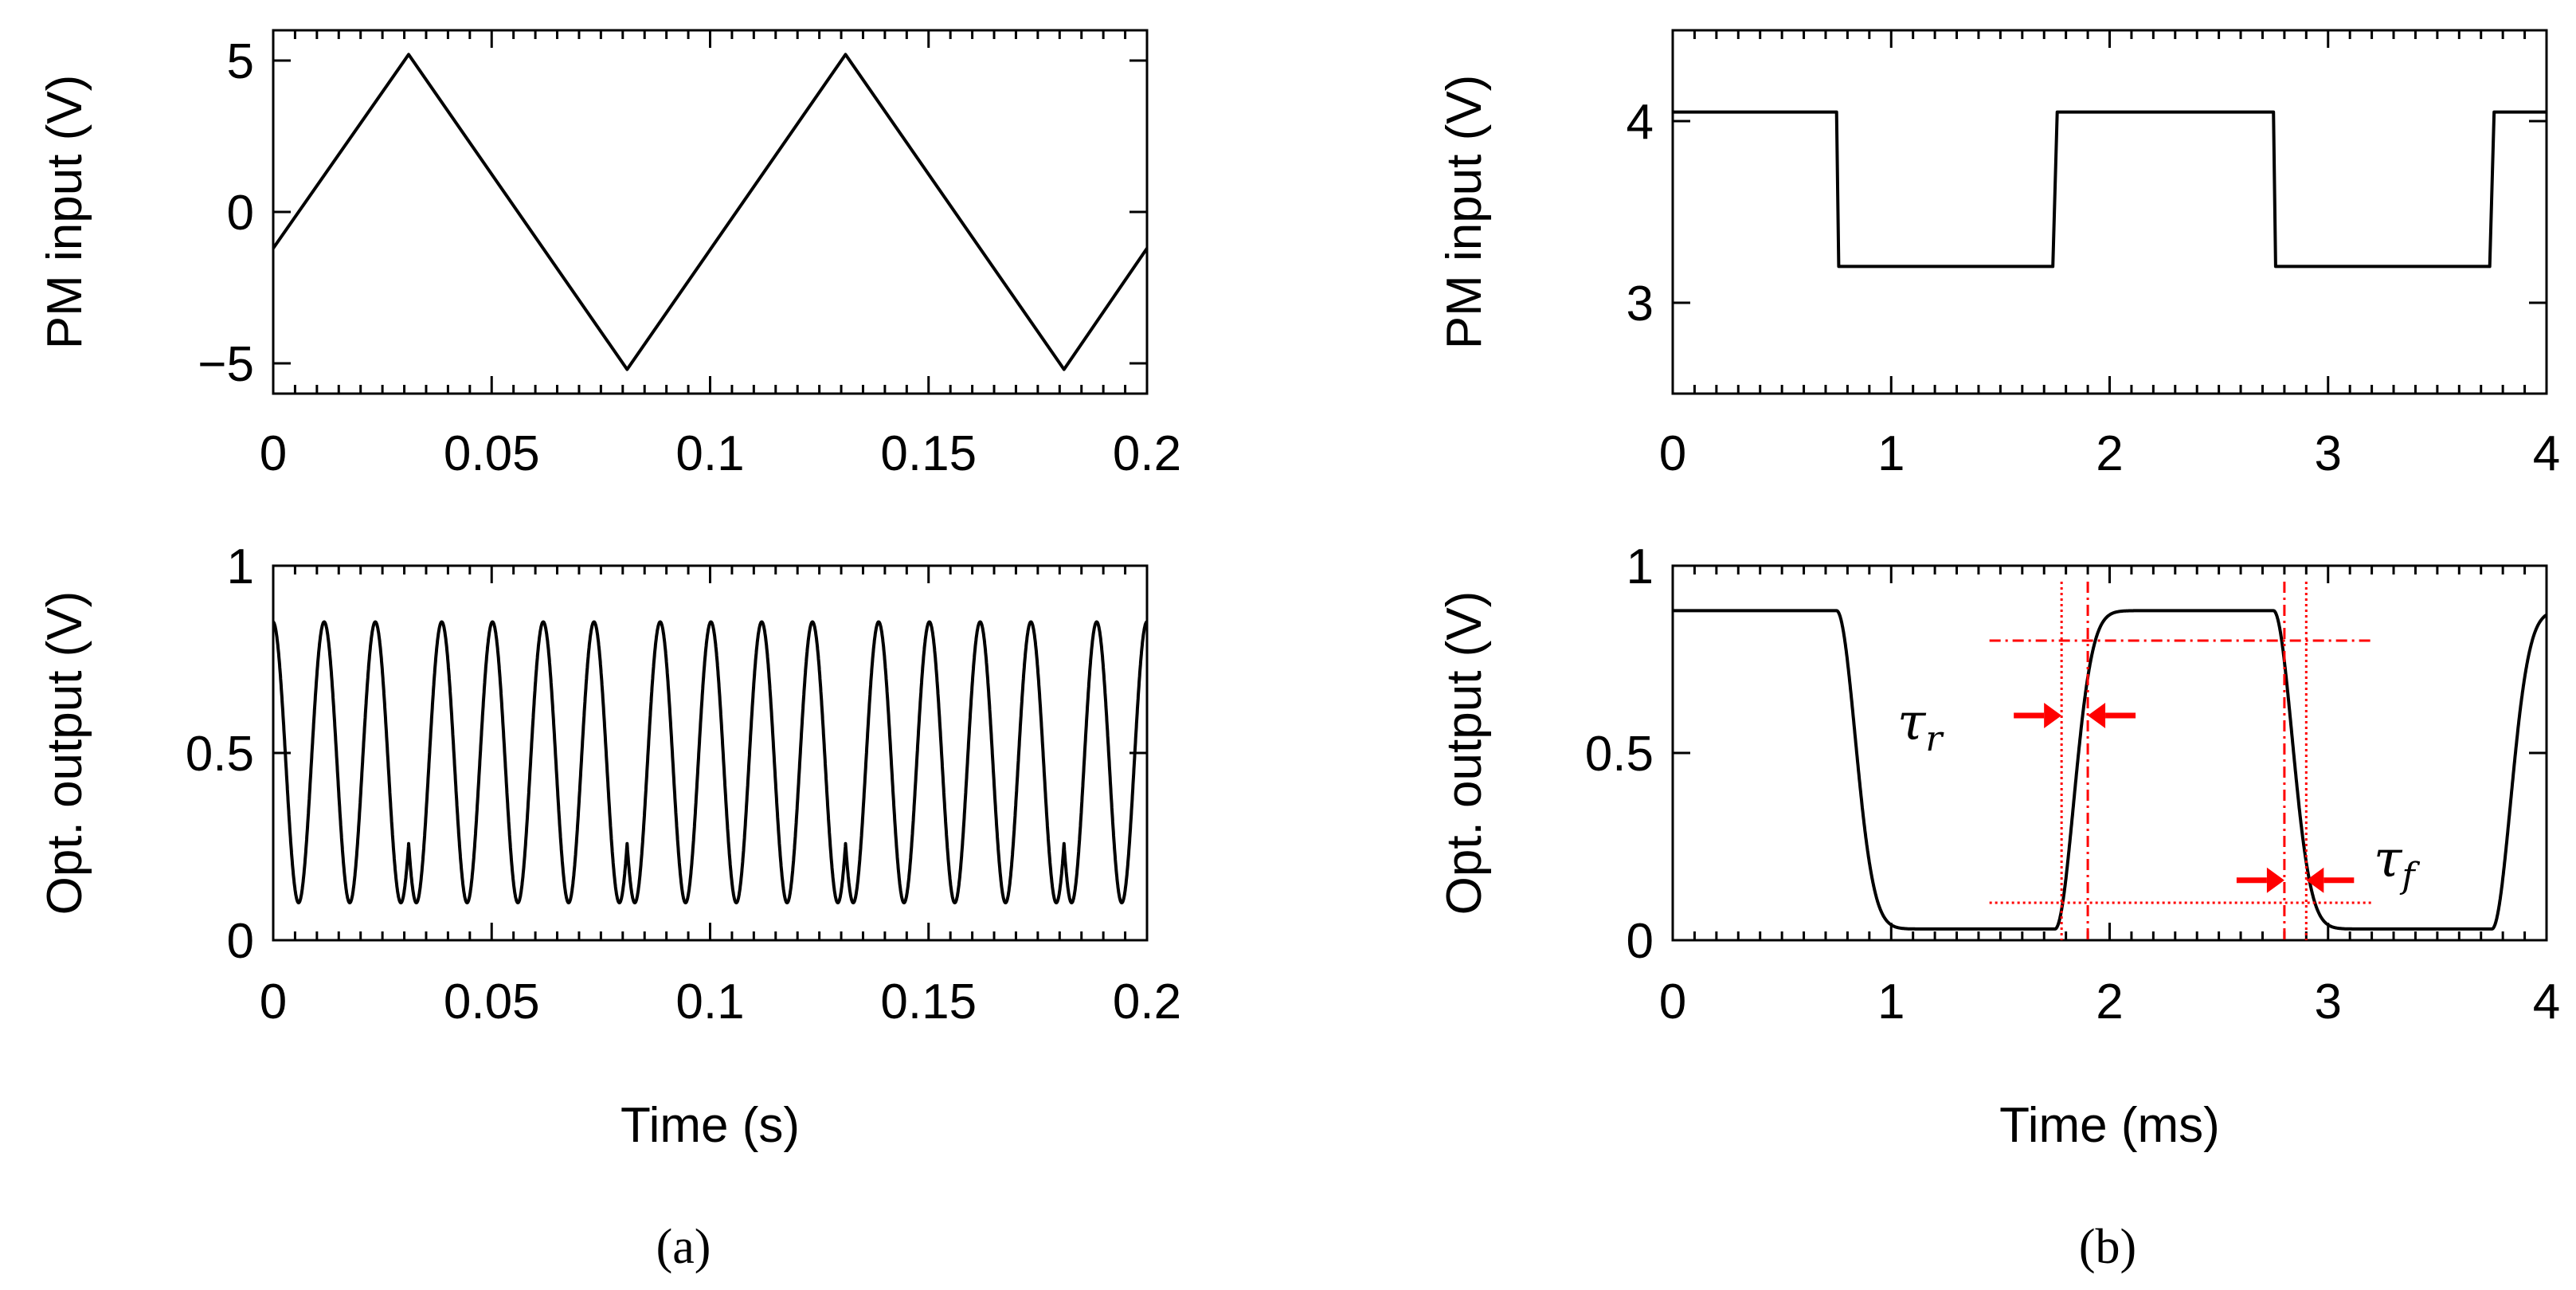 The image size is (2576, 1290). What do you see at coordinates (2315, 880) in the screenshot?
I see `fall-arrow-right-head` at bounding box center [2315, 880].